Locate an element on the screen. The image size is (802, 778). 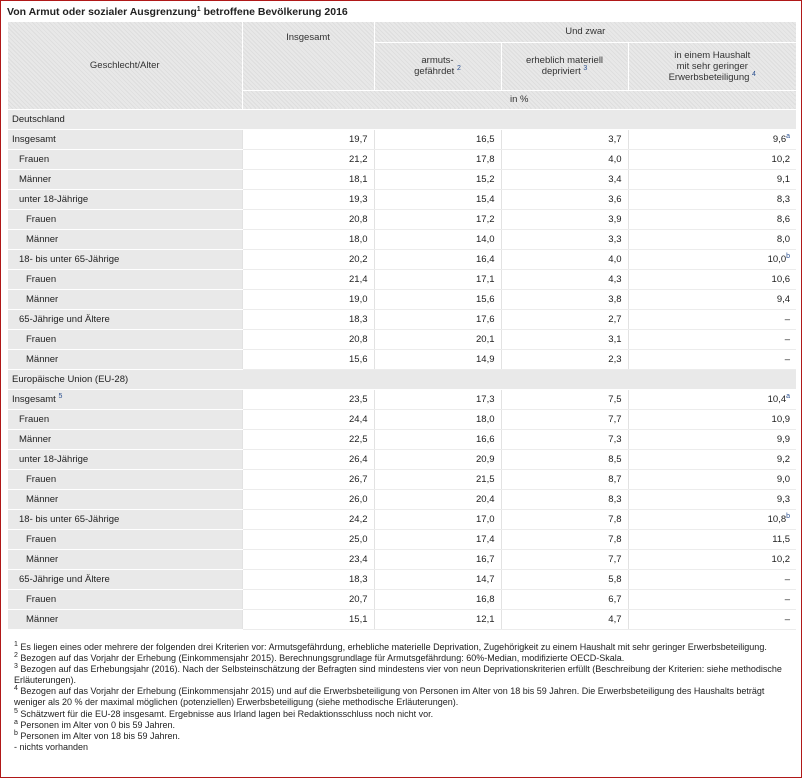
header-insgesamt: Insgesamt is located at coordinates (307, 56).